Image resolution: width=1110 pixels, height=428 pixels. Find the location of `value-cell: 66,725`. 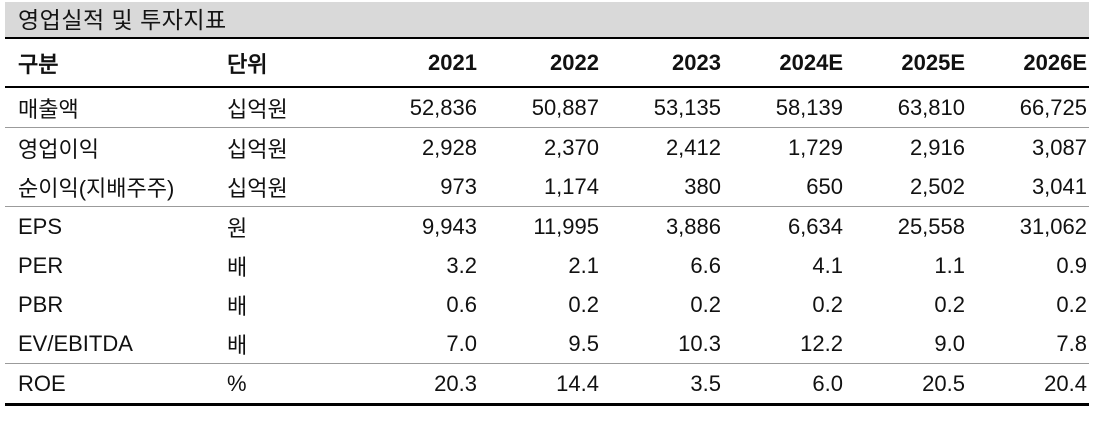

value-cell: 66,725 is located at coordinates (1028, 107).